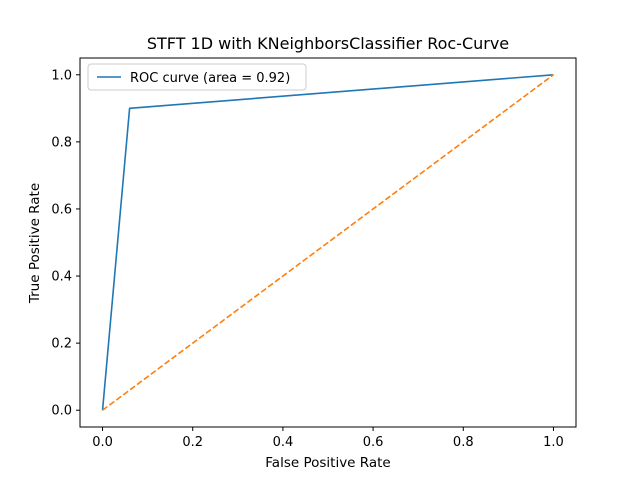 The width and height of the screenshot is (640, 480). Describe the element at coordinates (373, 442) in the screenshot. I see `x-tick-label: 0.6` at that location.